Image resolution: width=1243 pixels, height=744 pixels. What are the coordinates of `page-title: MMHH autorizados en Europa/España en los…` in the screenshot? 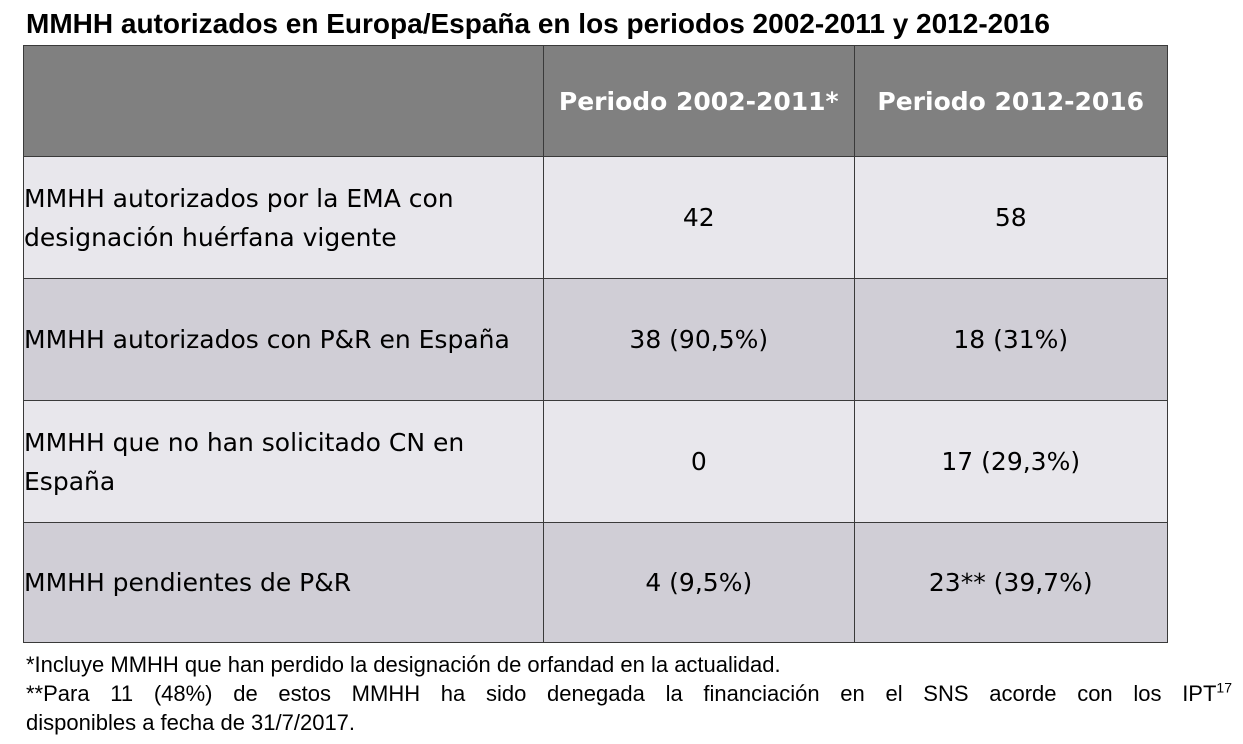 It's located at (538, 23).